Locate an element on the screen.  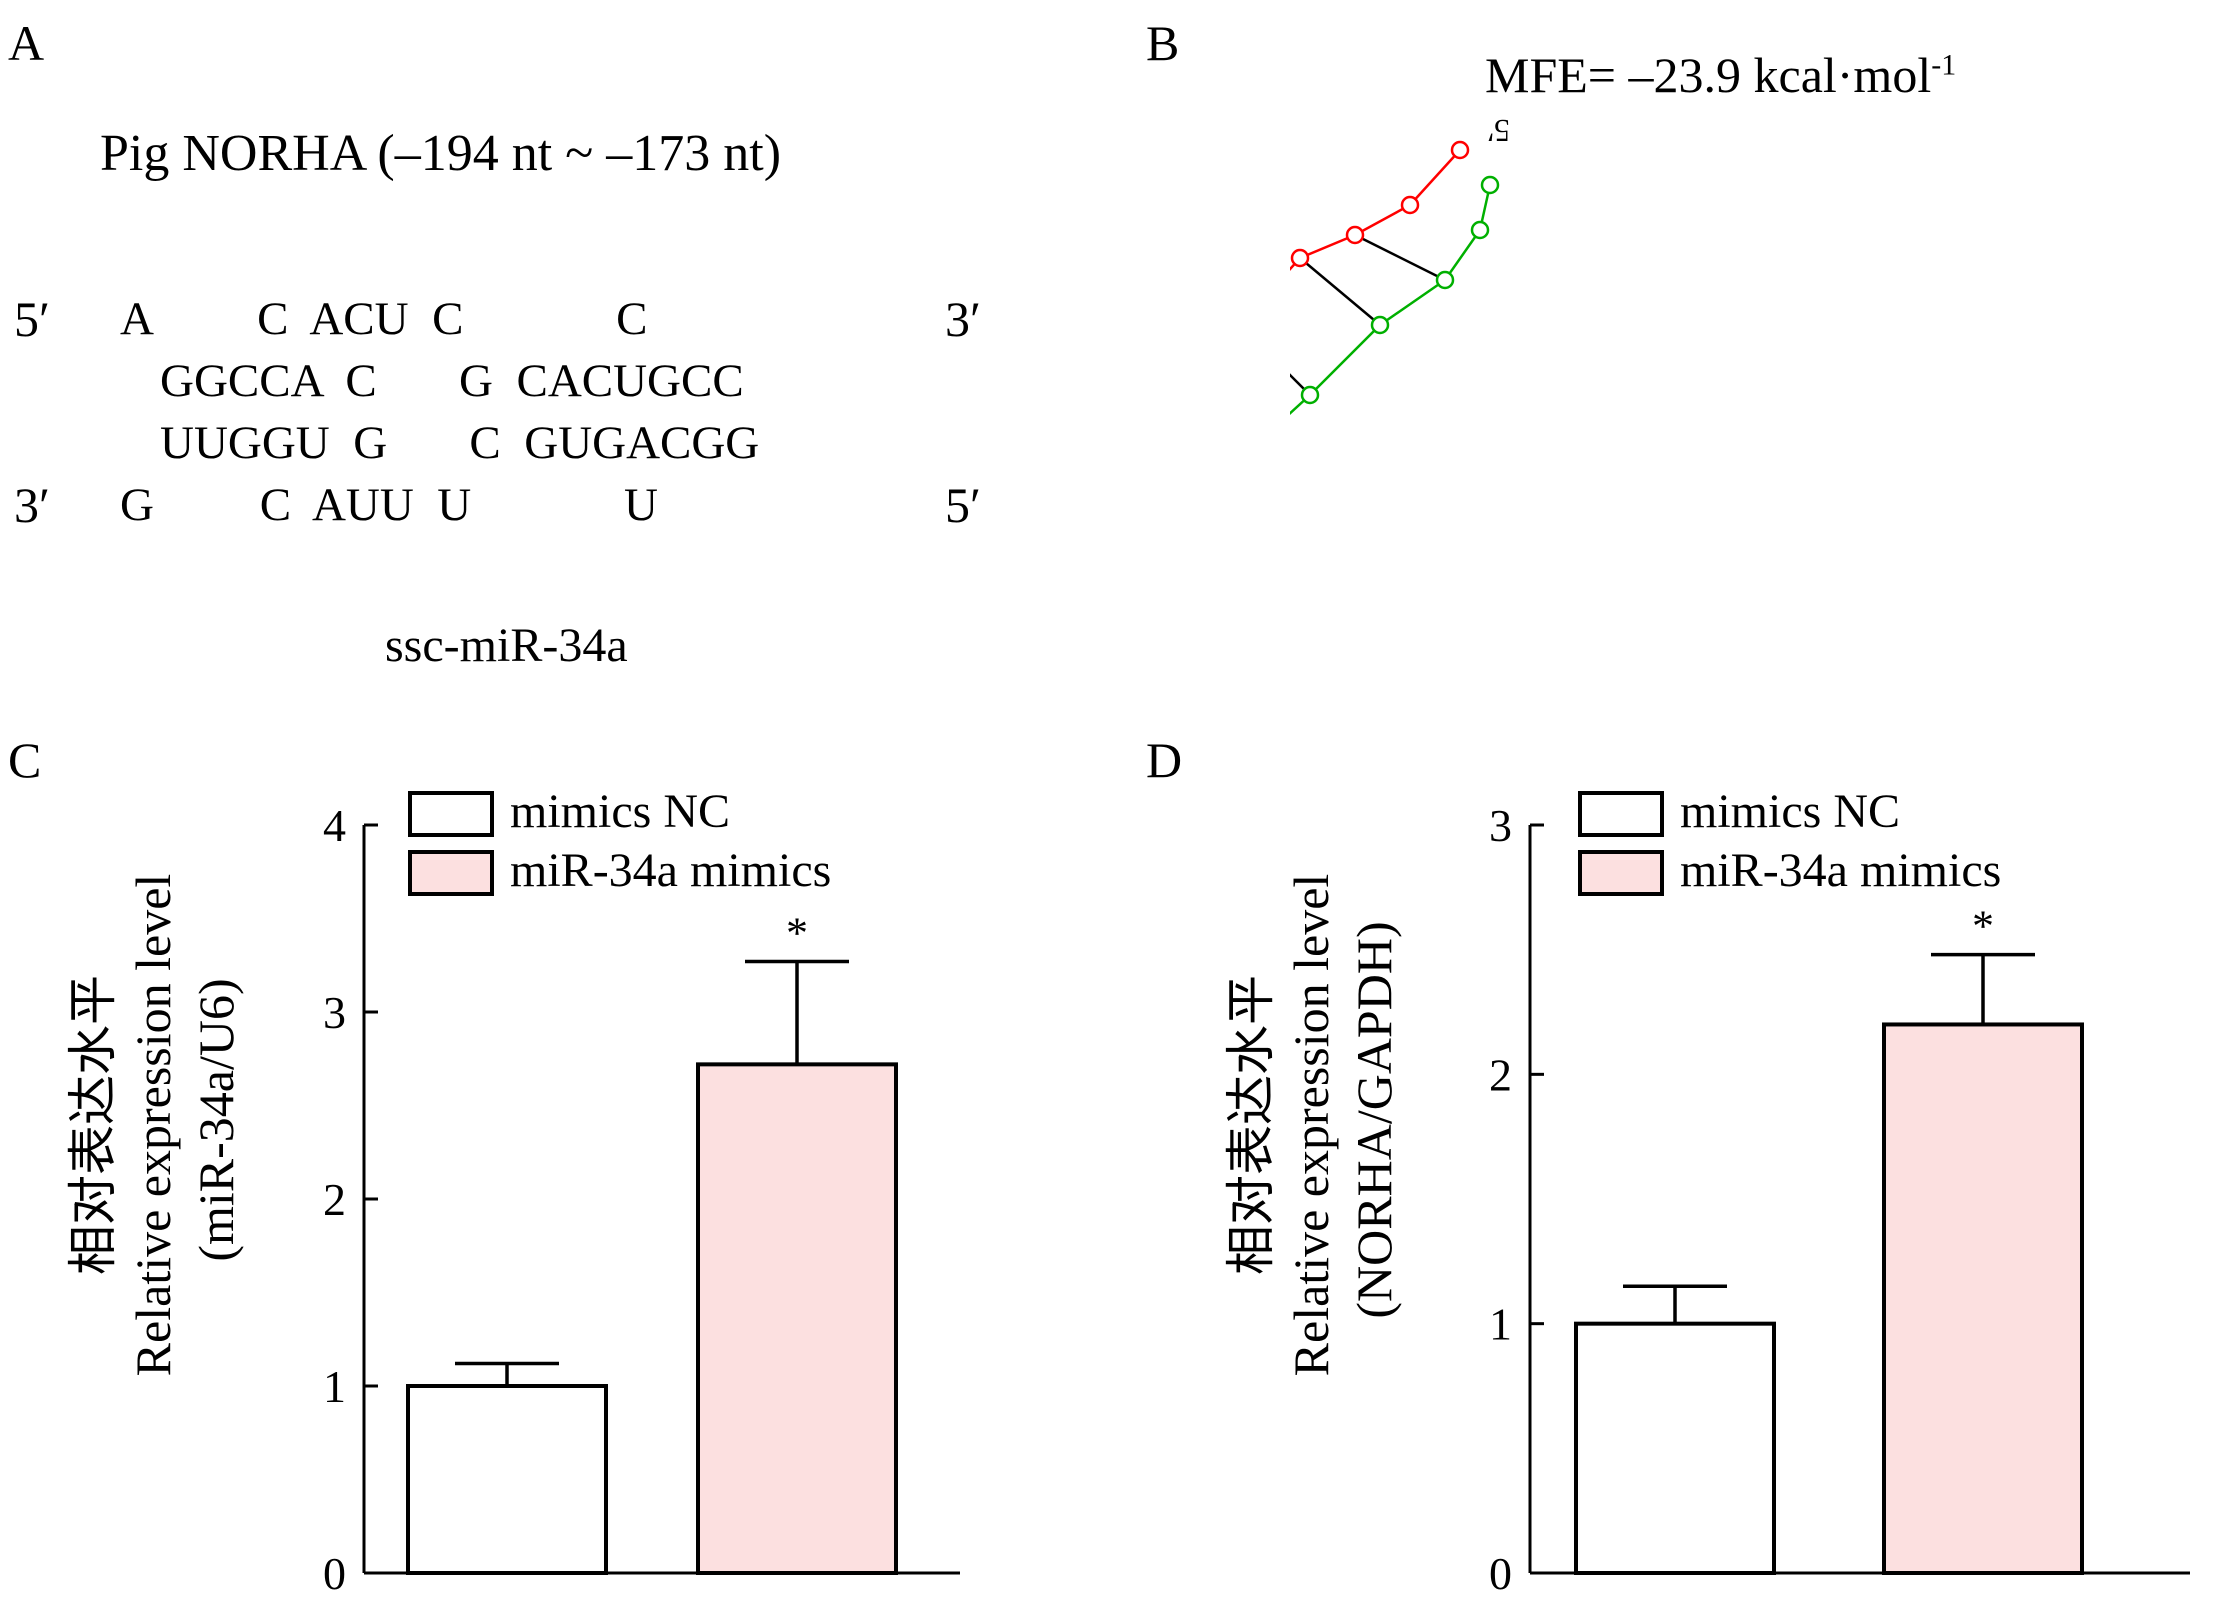
y-tick-label: 4 is located at coordinates (334, 825).